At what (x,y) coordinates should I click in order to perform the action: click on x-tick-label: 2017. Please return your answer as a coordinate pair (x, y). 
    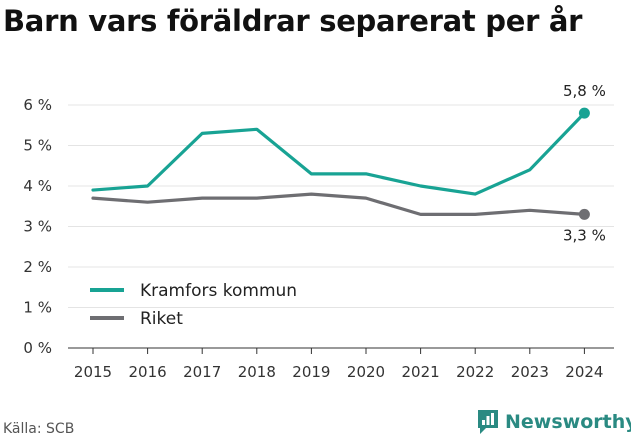
    Looking at the image, I should click on (202, 372).